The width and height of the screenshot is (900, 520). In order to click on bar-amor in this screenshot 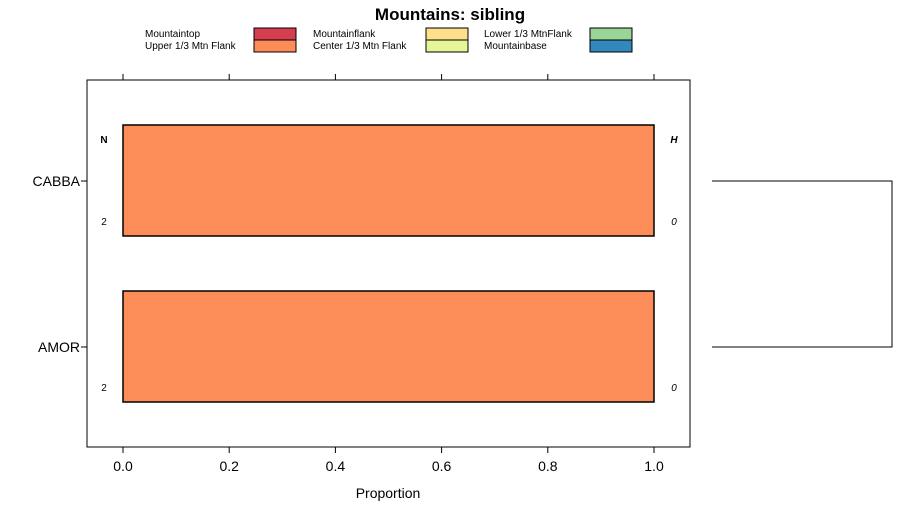, I will do `click(388, 346)`.